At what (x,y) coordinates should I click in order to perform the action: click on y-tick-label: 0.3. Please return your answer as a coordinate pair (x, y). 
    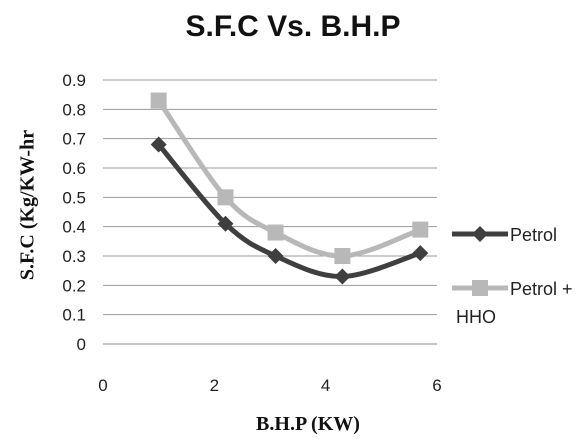
    Looking at the image, I should click on (74, 256).